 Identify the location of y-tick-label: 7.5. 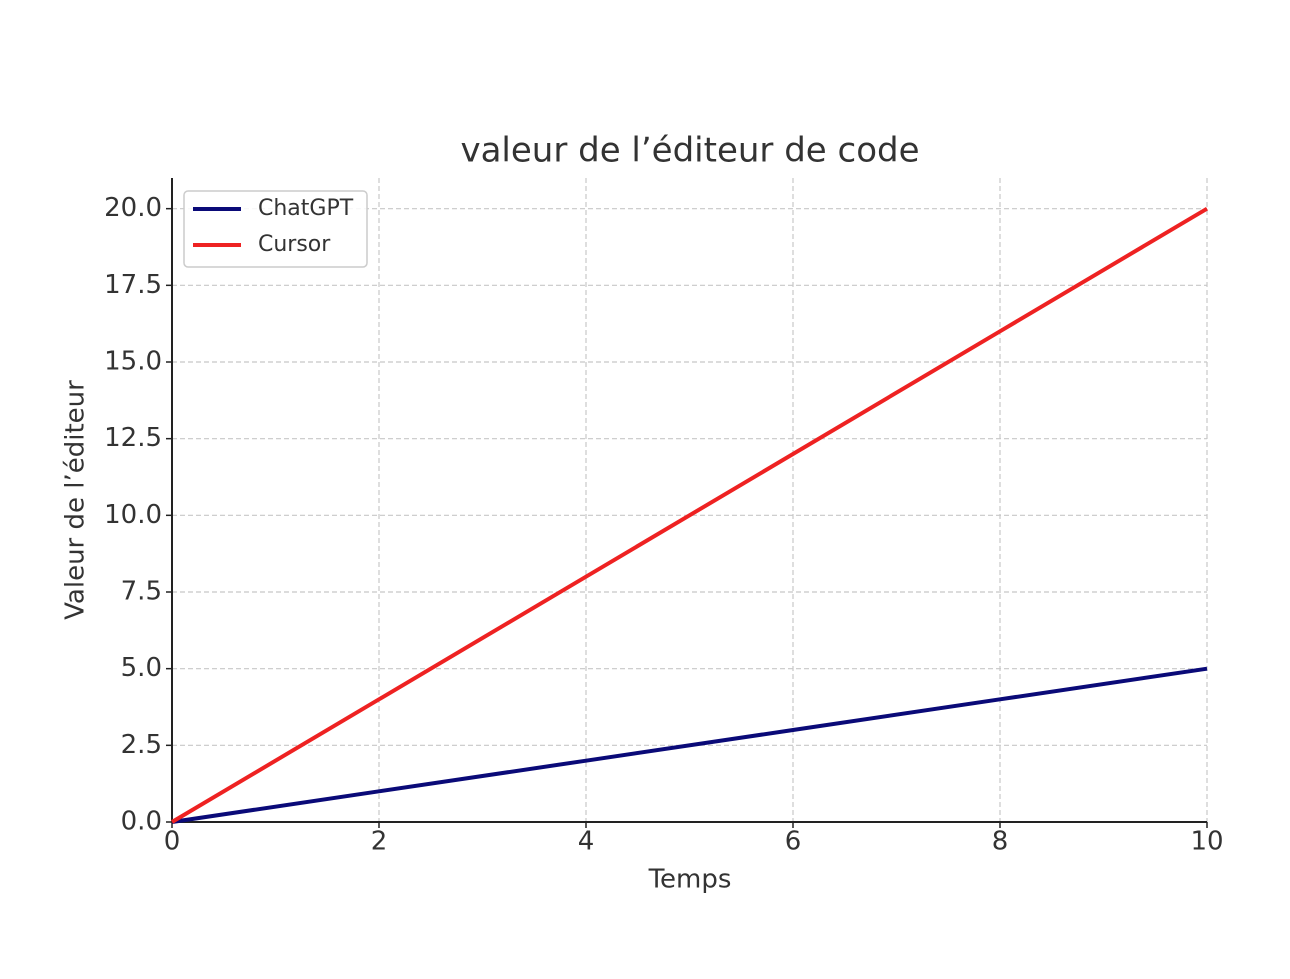
(141, 592).